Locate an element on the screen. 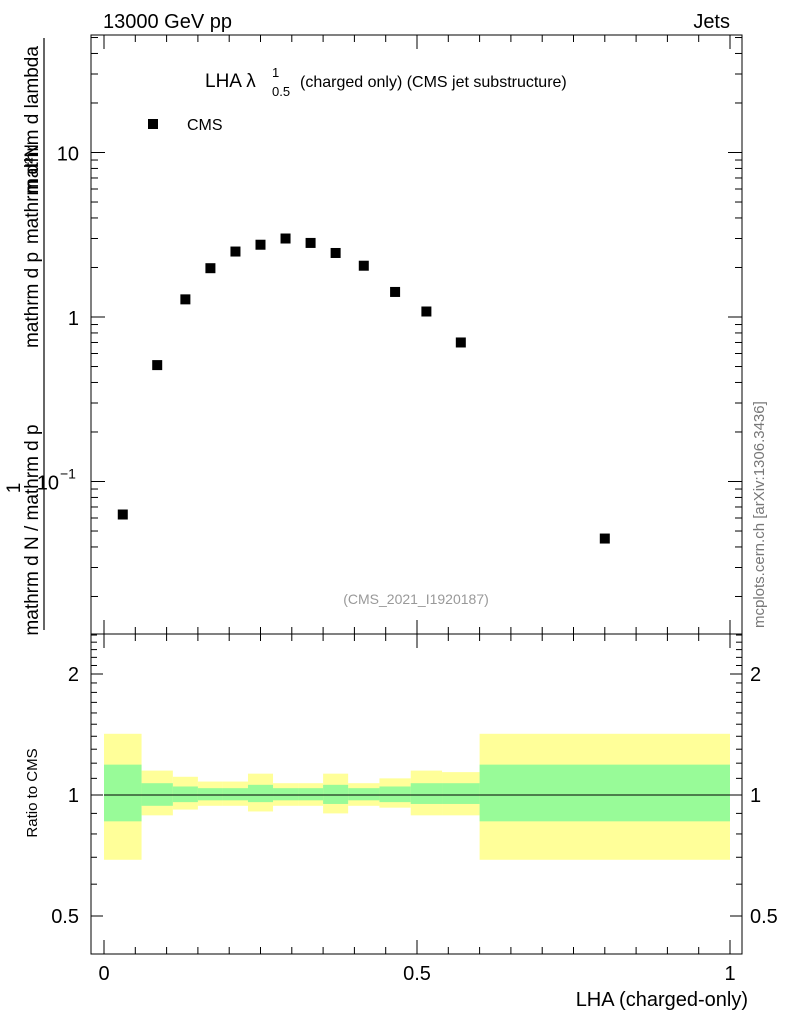 The image size is (786, 1024). title-superscript: 1 is located at coordinates (275, 72).